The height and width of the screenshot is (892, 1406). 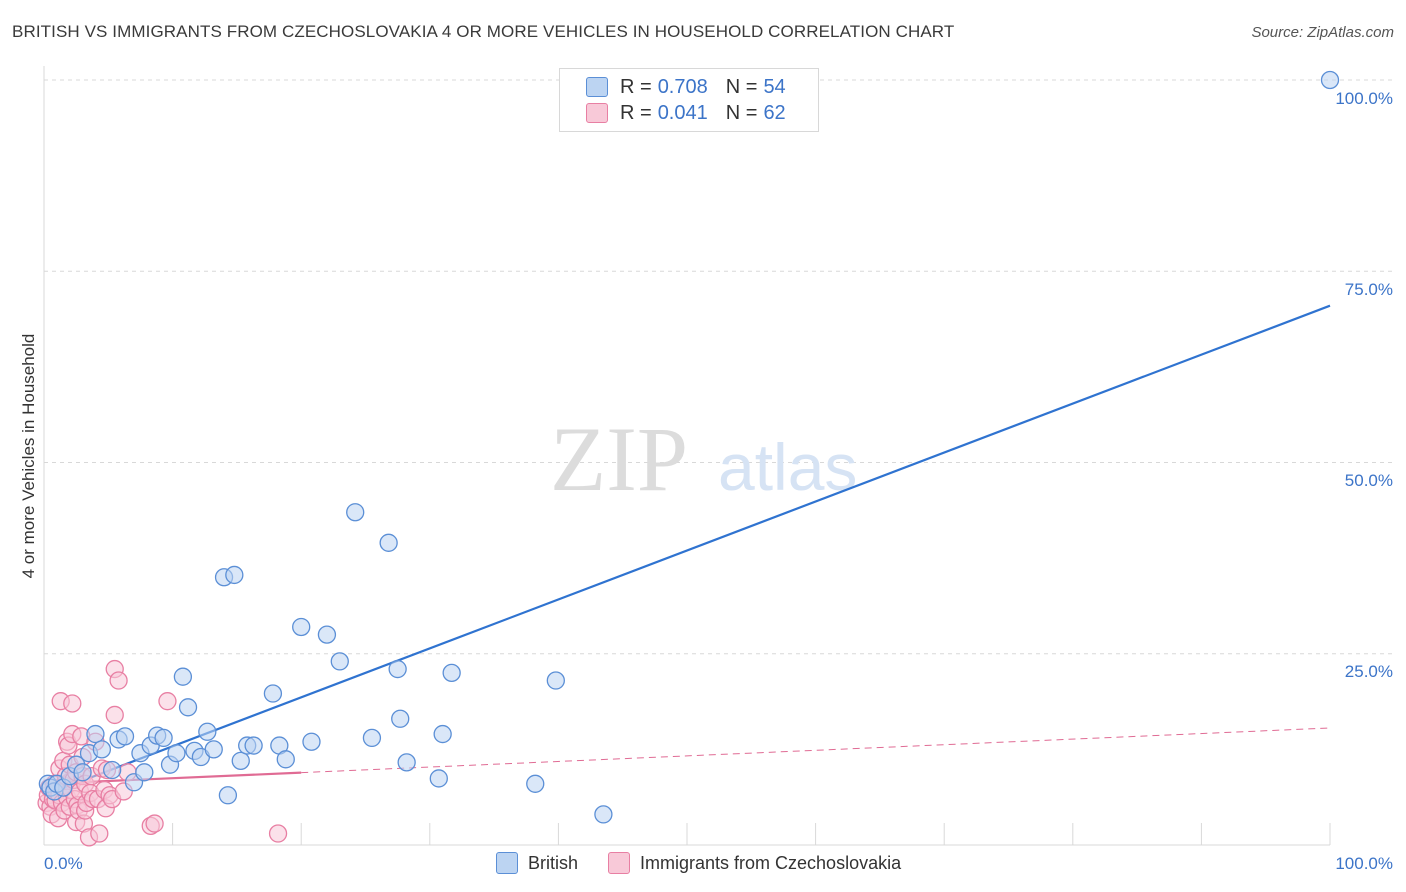 I want to click on czech-swatch, so click(x=597, y=113).